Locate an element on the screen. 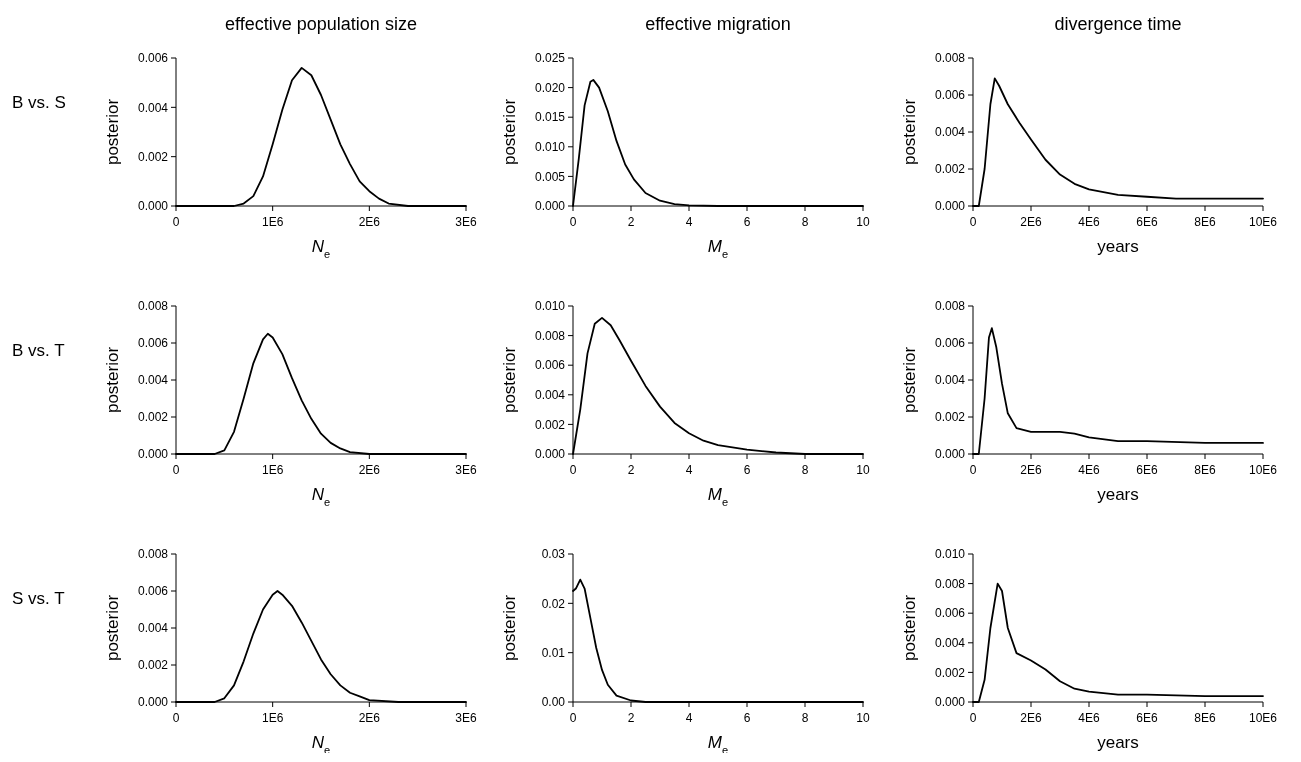 This screenshot has width=1301, height=762. x-axis-title: N$_{e}$ is located at coordinates (321, 248).